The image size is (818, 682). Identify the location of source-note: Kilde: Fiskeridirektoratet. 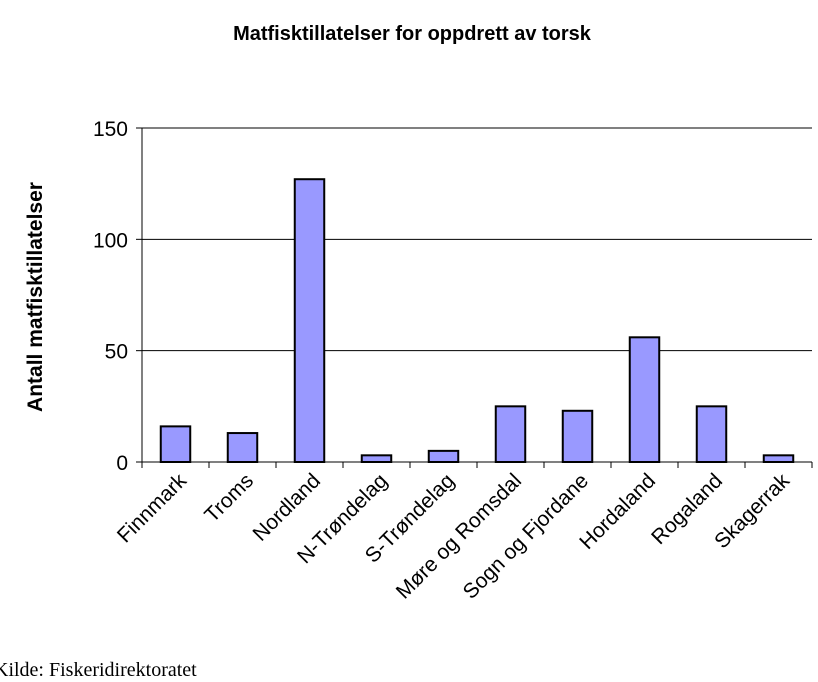
(98, 670).